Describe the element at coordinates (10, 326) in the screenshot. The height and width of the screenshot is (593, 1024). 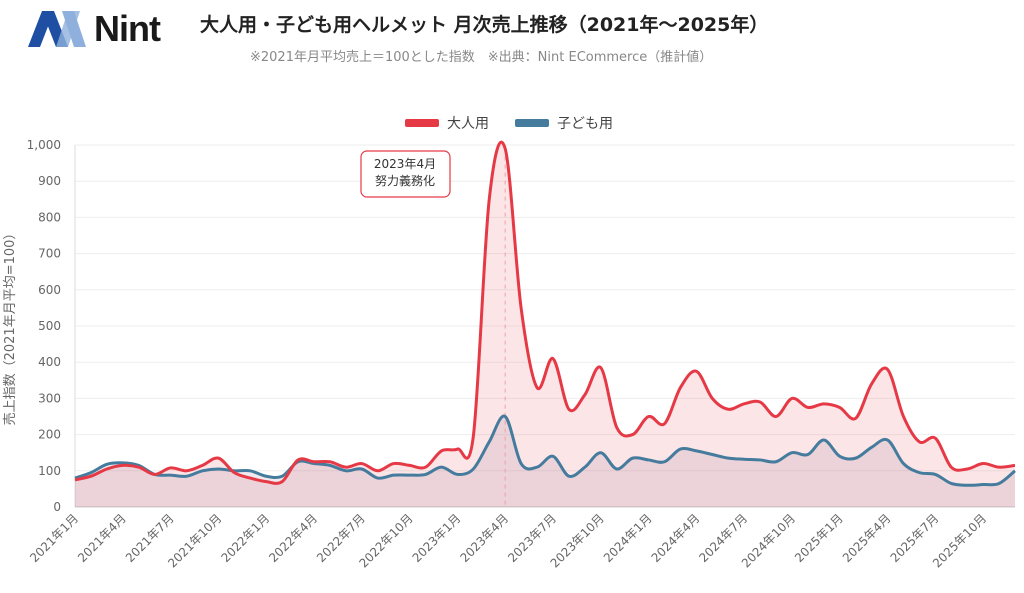
I see `y-axis-label: 売上指数（2021年月平均=100）` at that location.